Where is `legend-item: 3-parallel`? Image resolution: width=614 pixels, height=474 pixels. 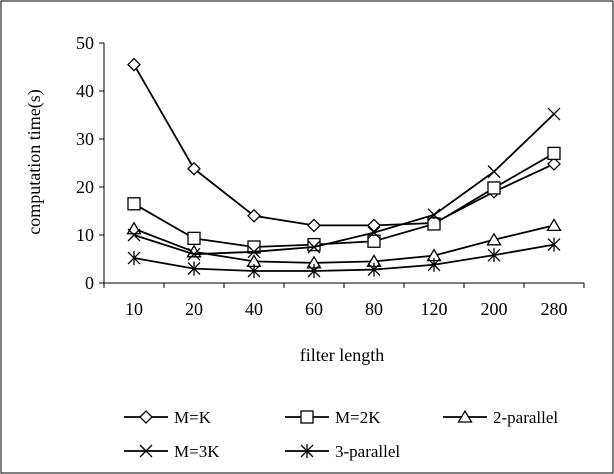
legend-item: 3-parallel is located at coordinates (342, 451).